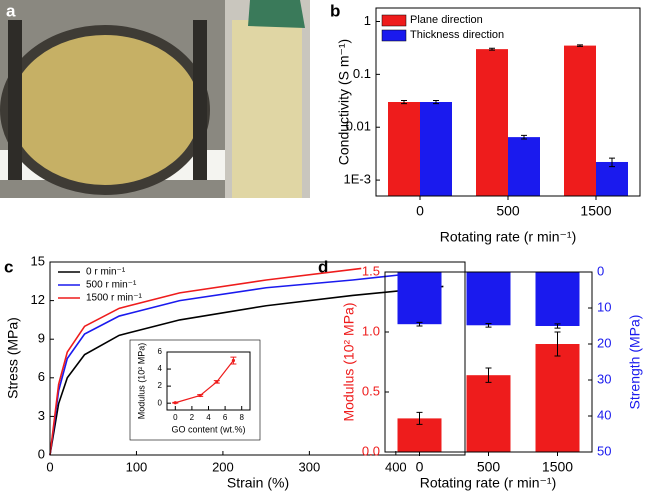 The image size is (650, 493). Describe the element at coordinates (41, 415) in the screenshot. I see `y-tick-label: 3` at that location.